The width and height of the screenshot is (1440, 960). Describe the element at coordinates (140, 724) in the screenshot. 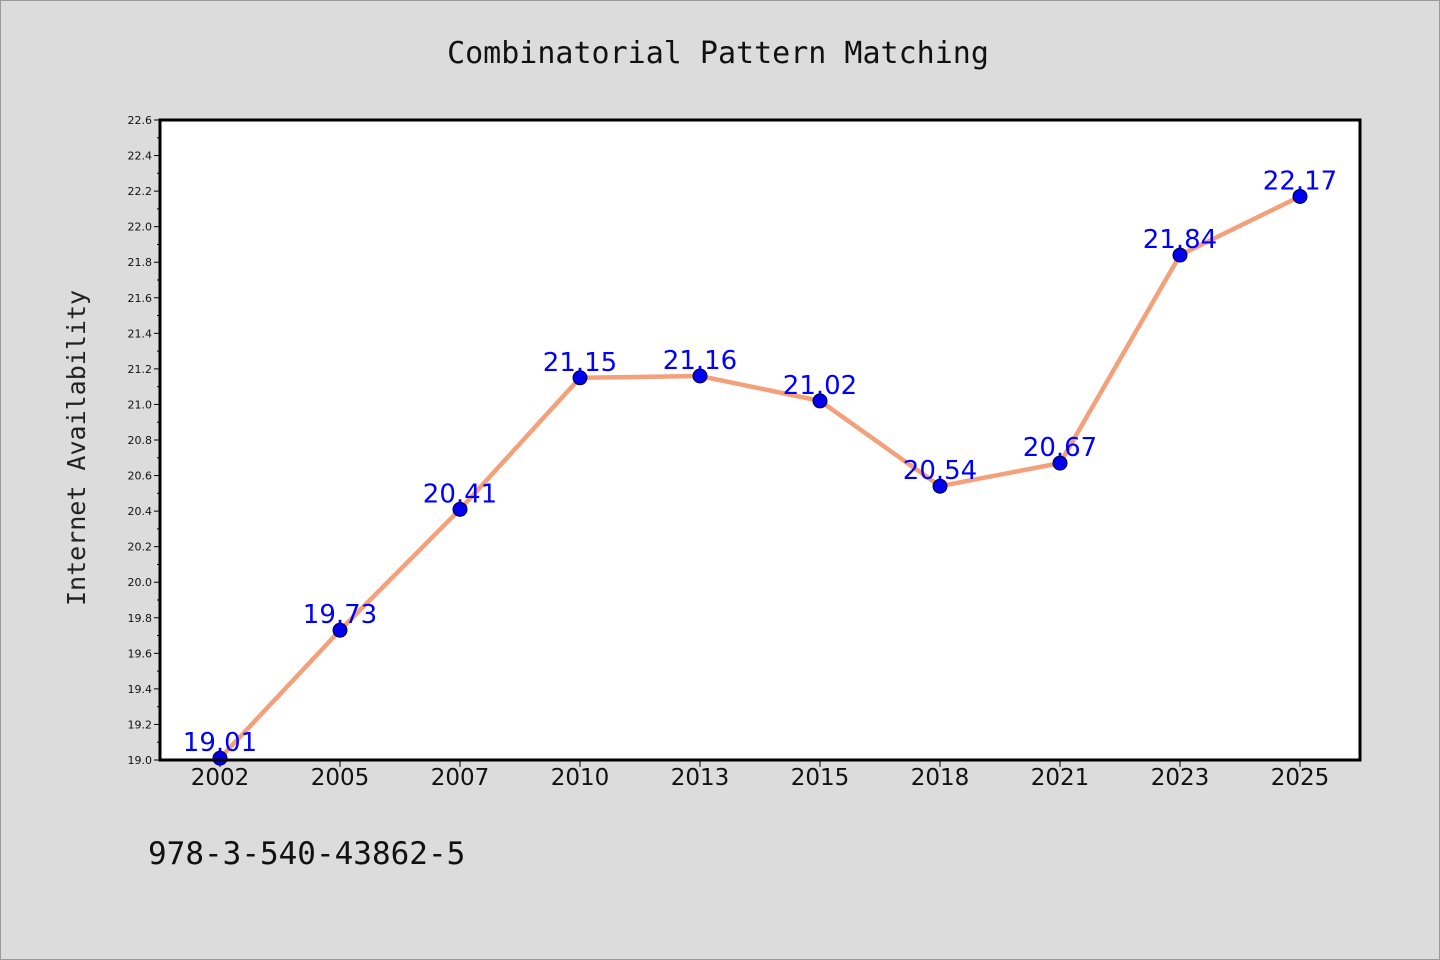

I see `y-tick-label: 19.2` at that location.